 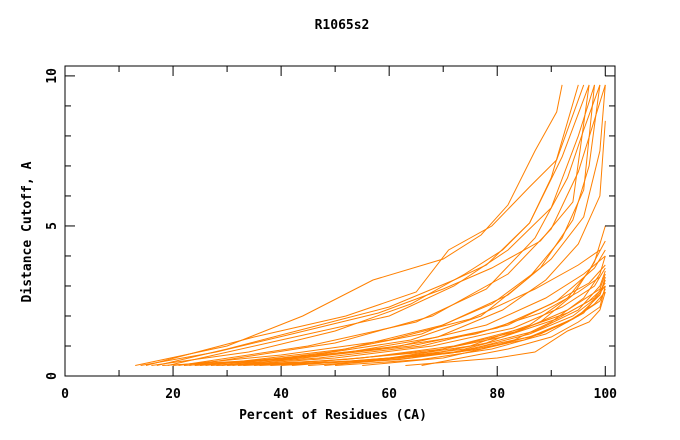 I want to click on x-tick-label: 60, so click(x=389, y=394).